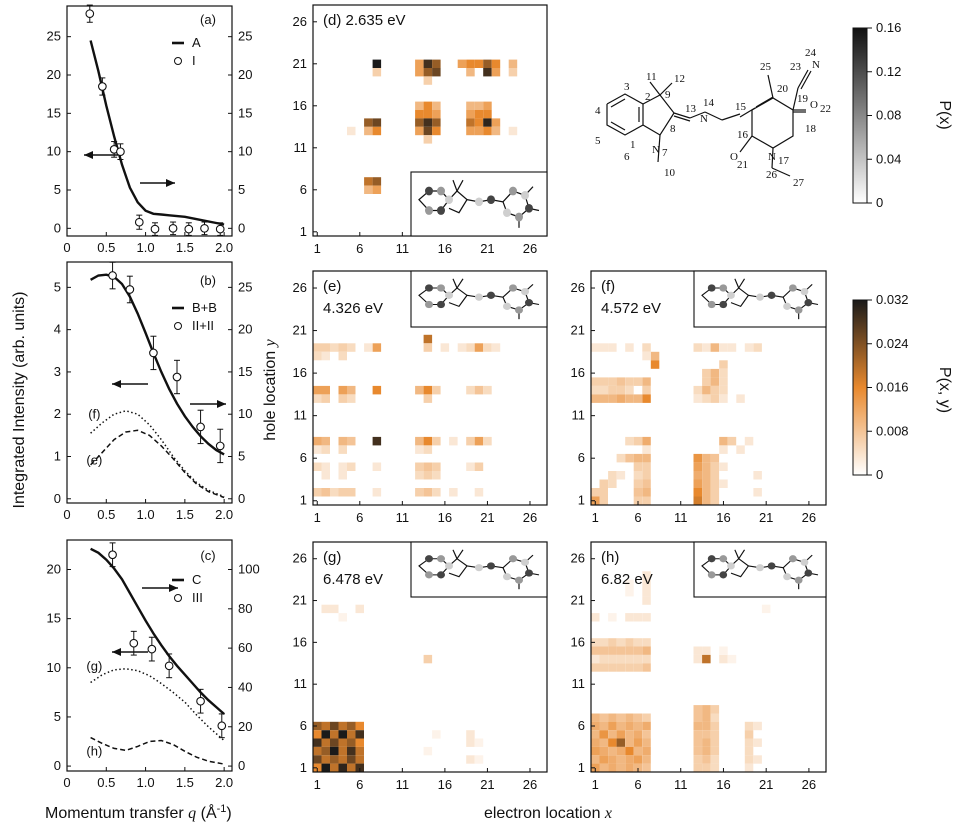  I want to click on data-point-II+II, so click(177, 377).